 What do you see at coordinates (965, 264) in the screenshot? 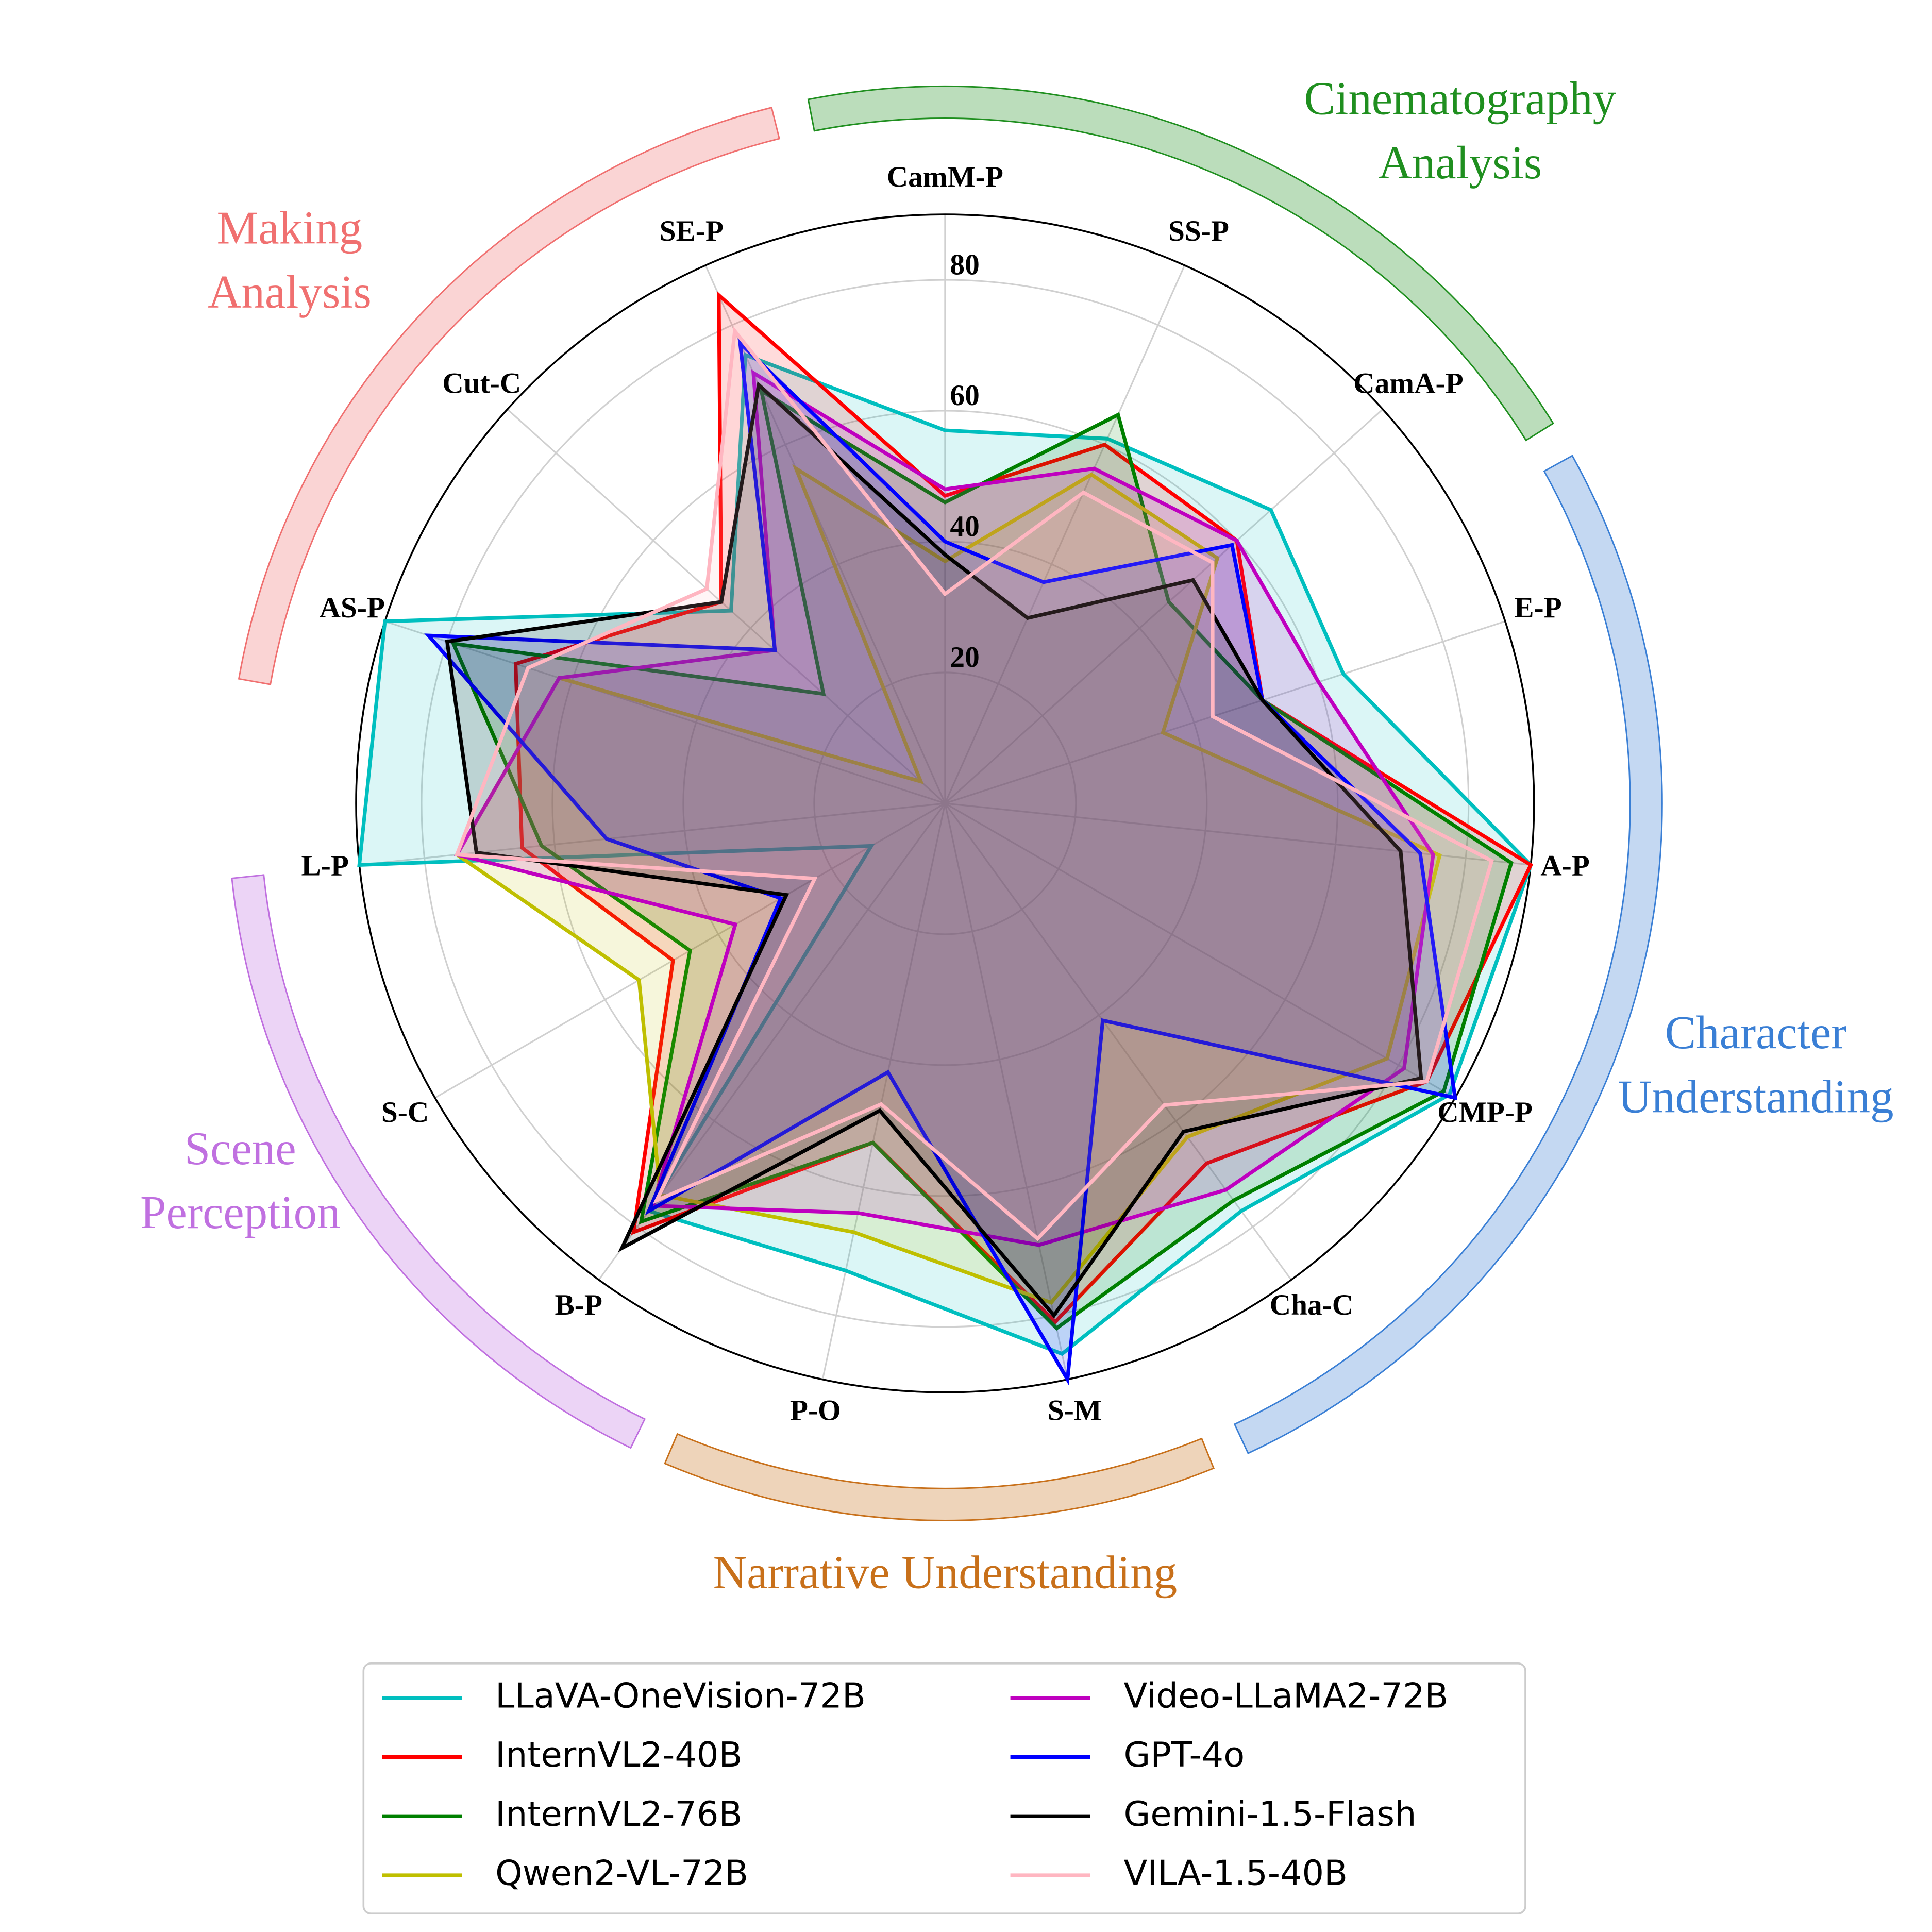
I see `y-tick-label: 80` at bounding box center [965, 264].